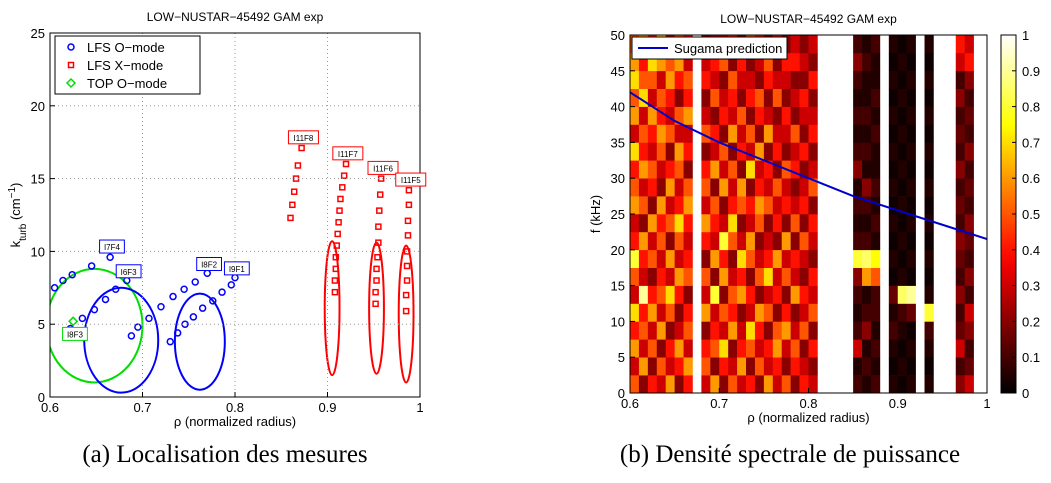 The image size is (1051, 483). Describe the element at coordinates (38, 179) in the screenshot. I see `y-tick-label: 15` at that location.